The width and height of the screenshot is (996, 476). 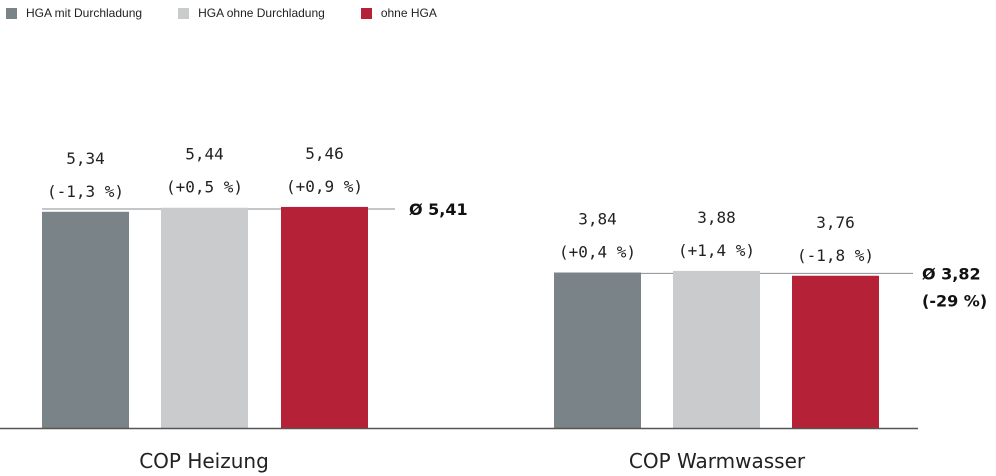 I want to click on legend-item: ohne HGA, so click(x=398, y=13).